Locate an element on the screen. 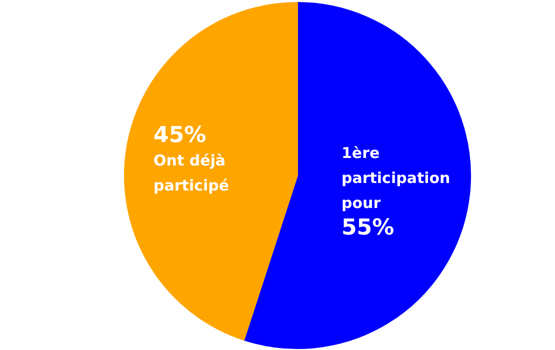  data-label: 45% is located at coordinates (180, 135).